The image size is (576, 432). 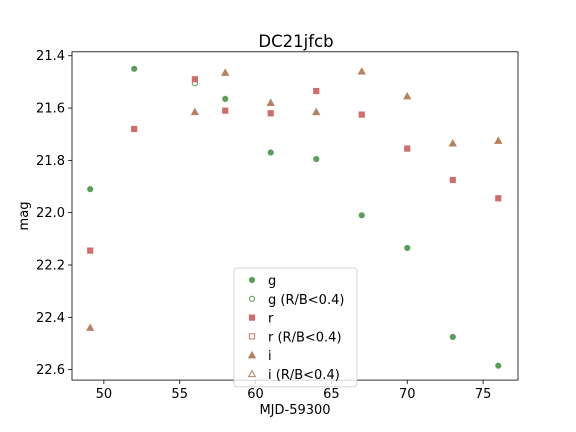 I want to click on legend-label: r (R/B<0.4), so click(x=305, y=337).